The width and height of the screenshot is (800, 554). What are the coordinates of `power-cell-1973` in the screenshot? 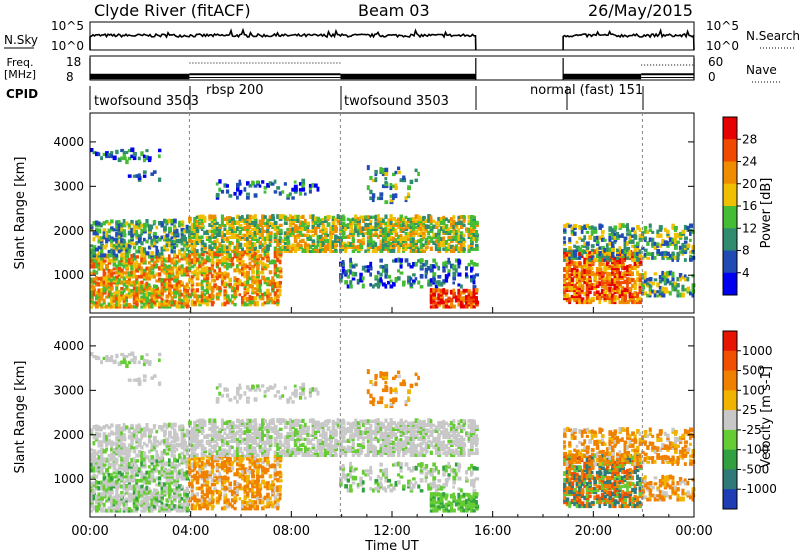 It's located at (341, 223).